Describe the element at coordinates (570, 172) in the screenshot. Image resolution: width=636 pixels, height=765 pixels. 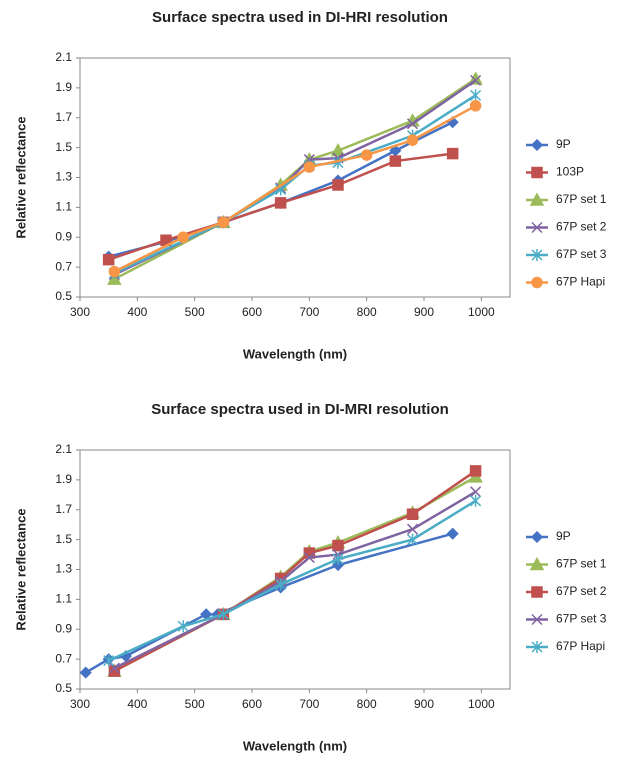
I see `legend-label: 103P` at that location.